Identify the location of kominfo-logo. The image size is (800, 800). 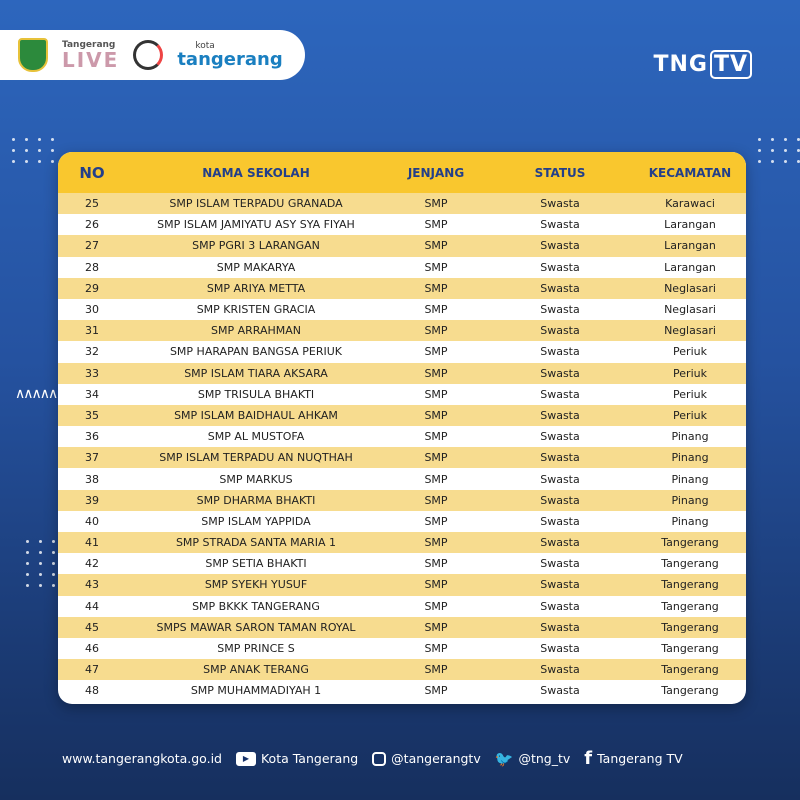
(148, 55).